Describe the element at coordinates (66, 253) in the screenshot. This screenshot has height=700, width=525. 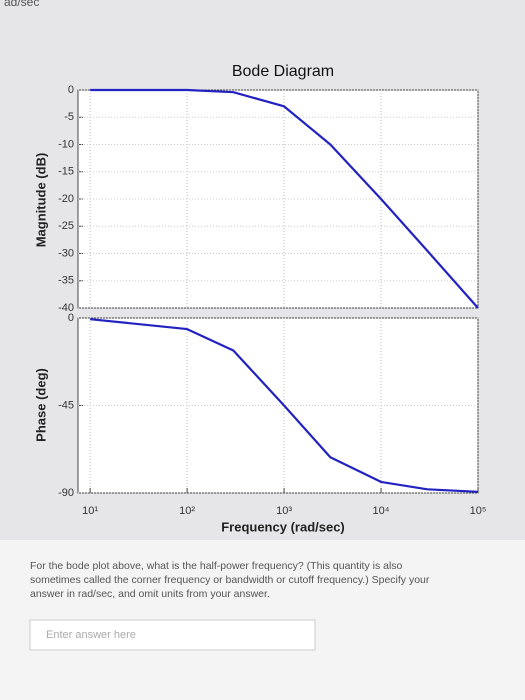
I see `y-tick-label: -30` at that location.